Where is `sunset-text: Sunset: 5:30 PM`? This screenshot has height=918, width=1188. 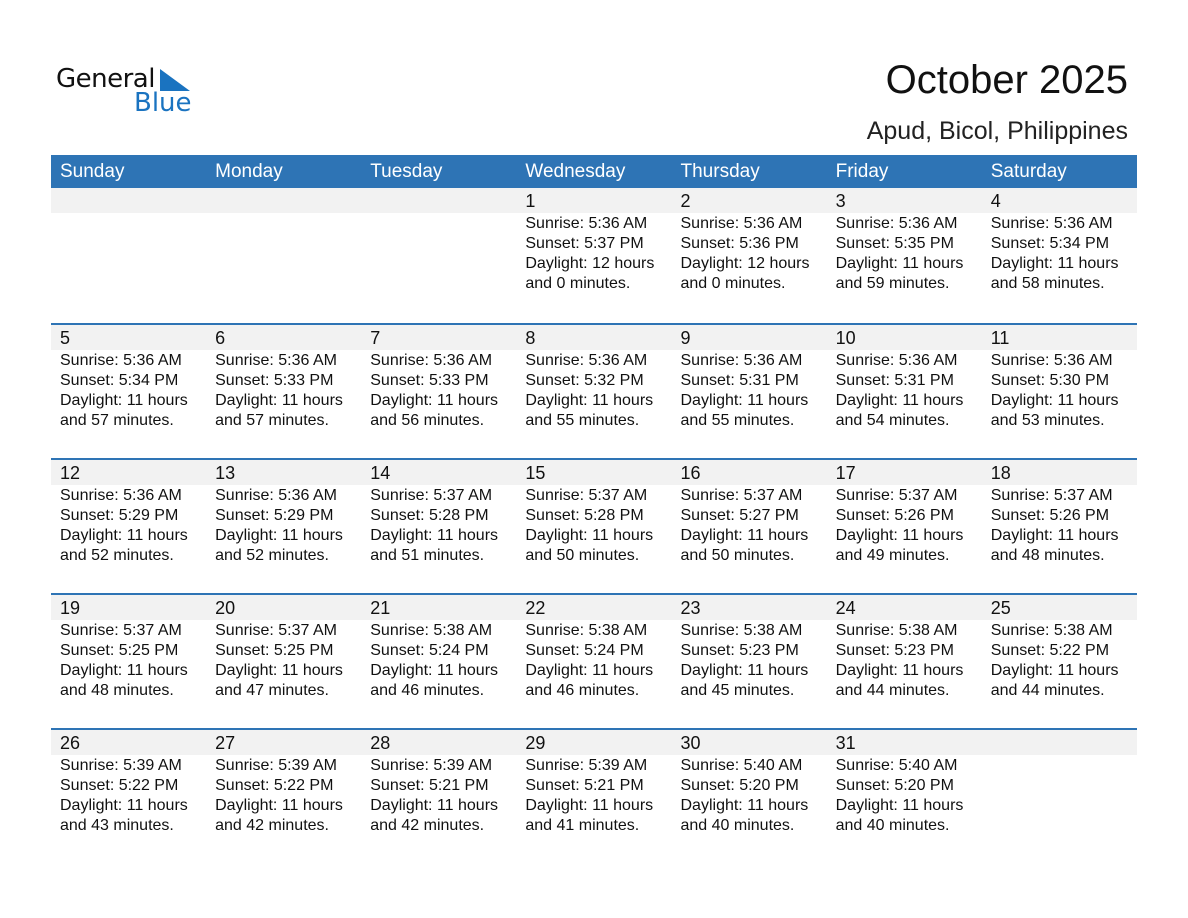
sunset-text: Sunset: 5:30 PM is located at coordinates (1050, 380).